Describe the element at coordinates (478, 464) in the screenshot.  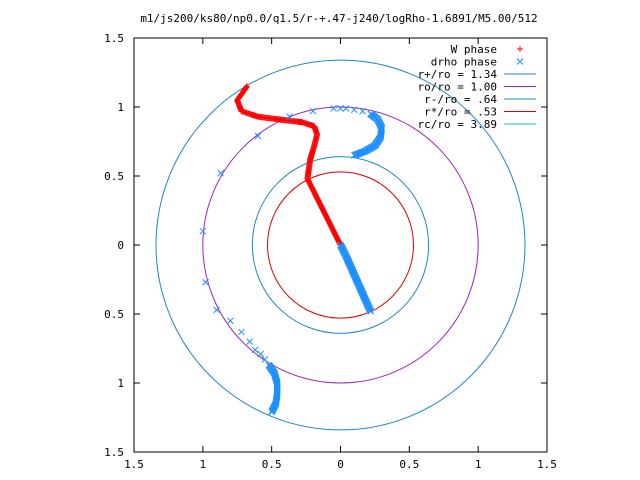
I see `x-tick-label-5: 1` at that location.